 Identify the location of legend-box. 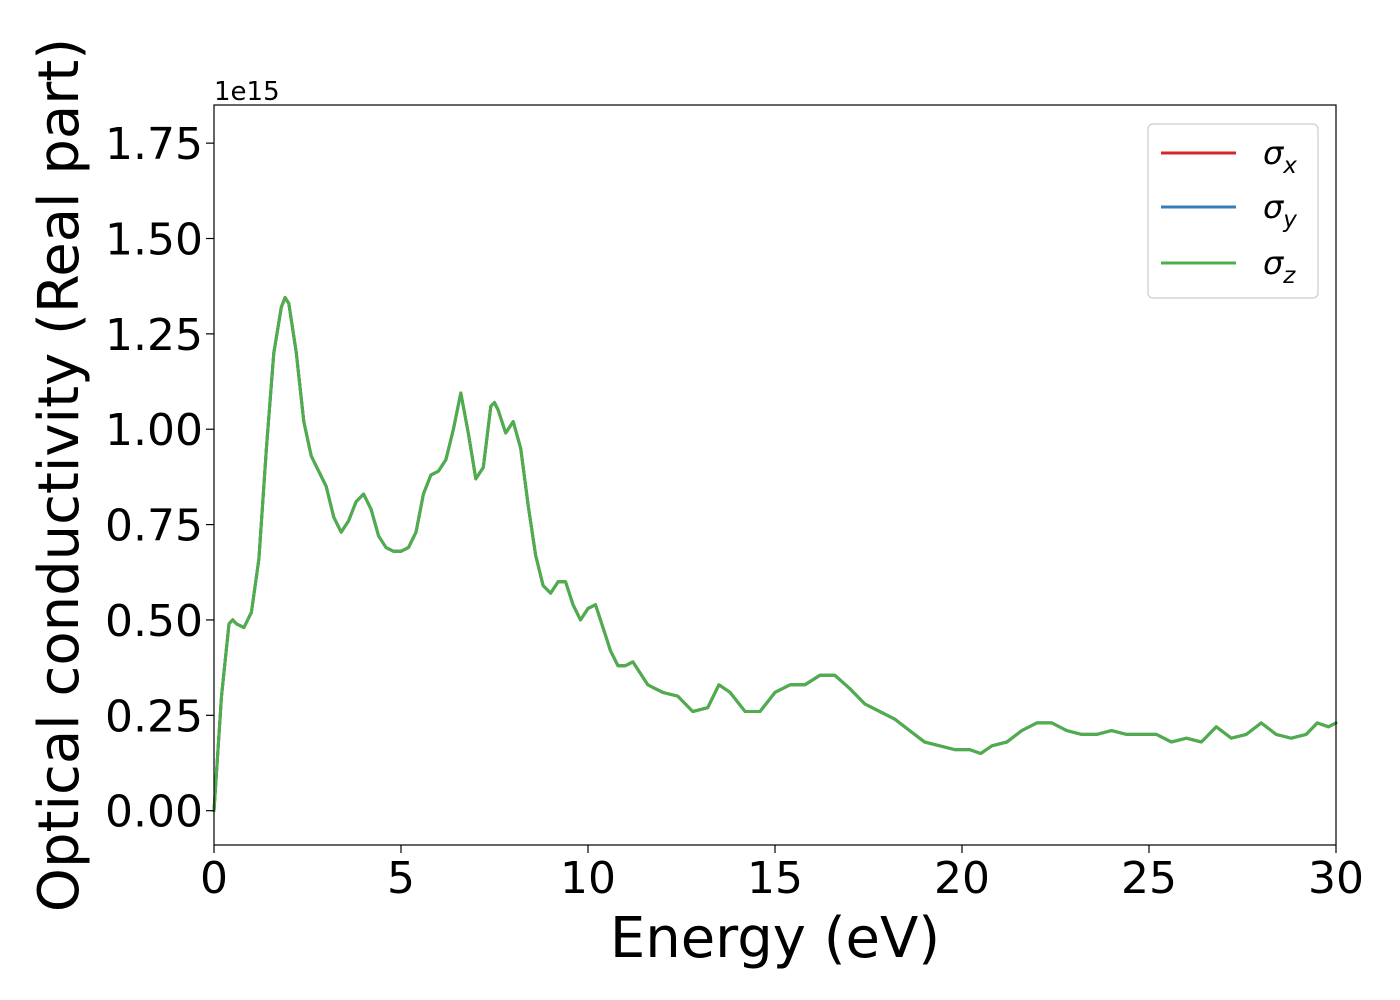
(1233, 211).